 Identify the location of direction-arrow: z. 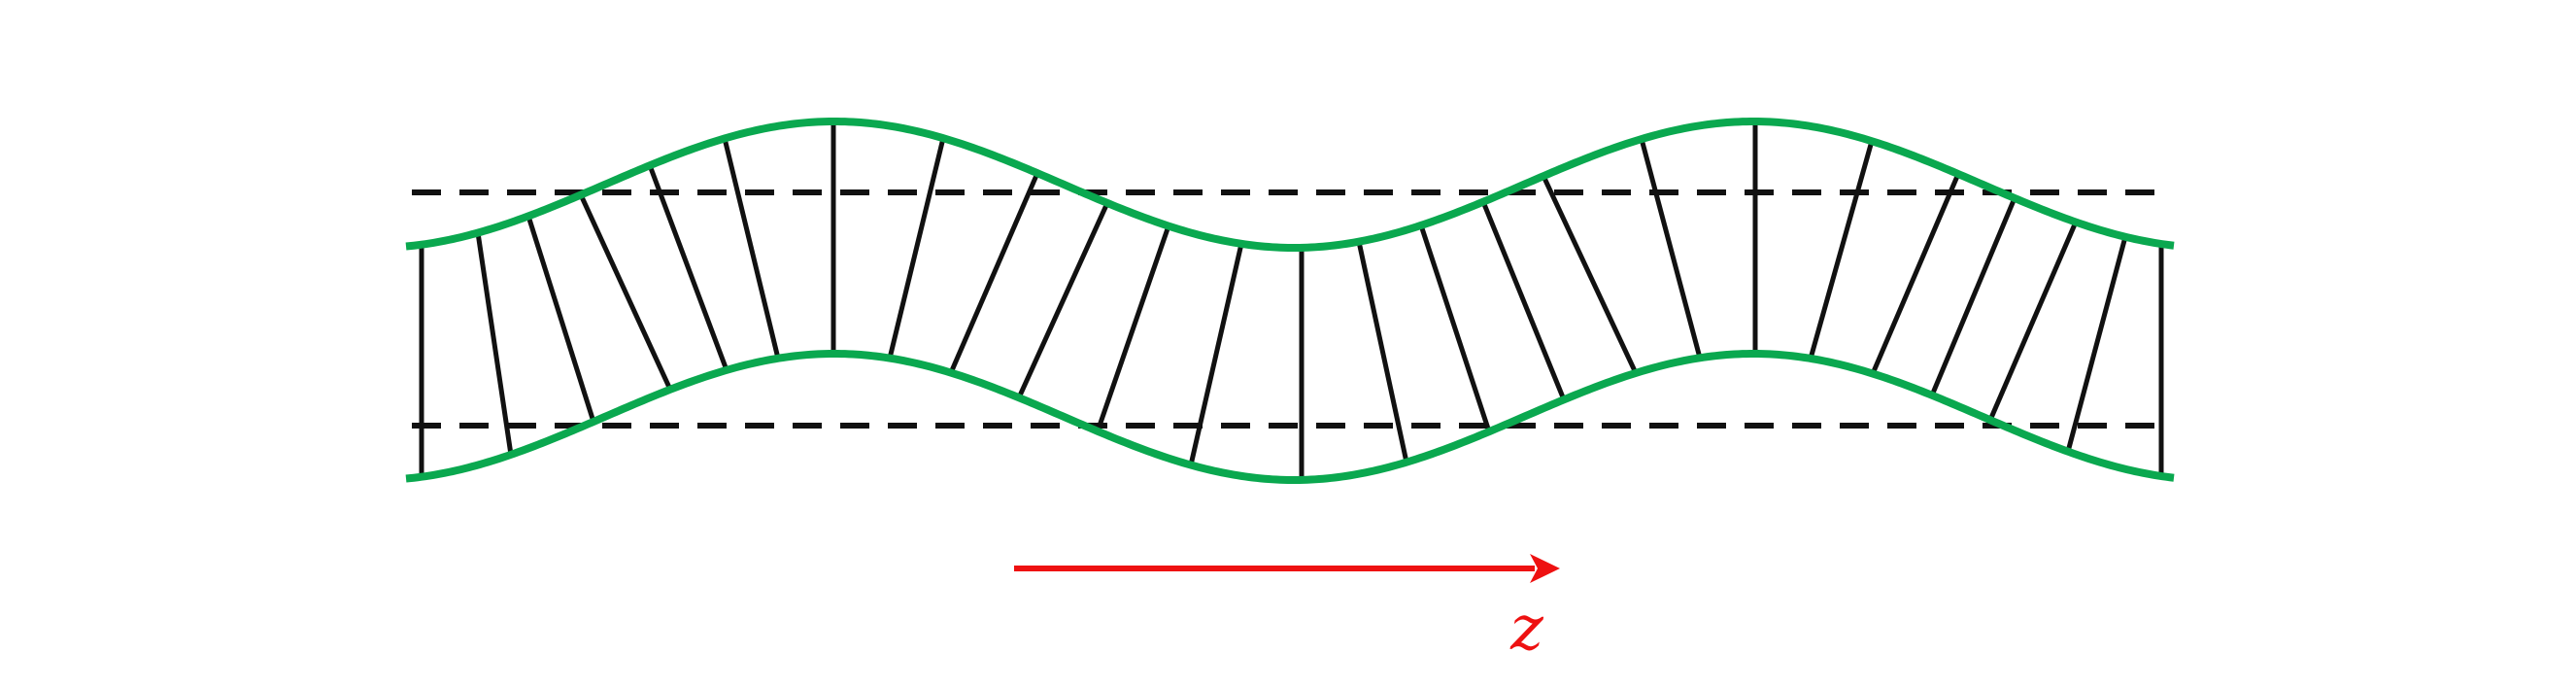
(1287, 609).